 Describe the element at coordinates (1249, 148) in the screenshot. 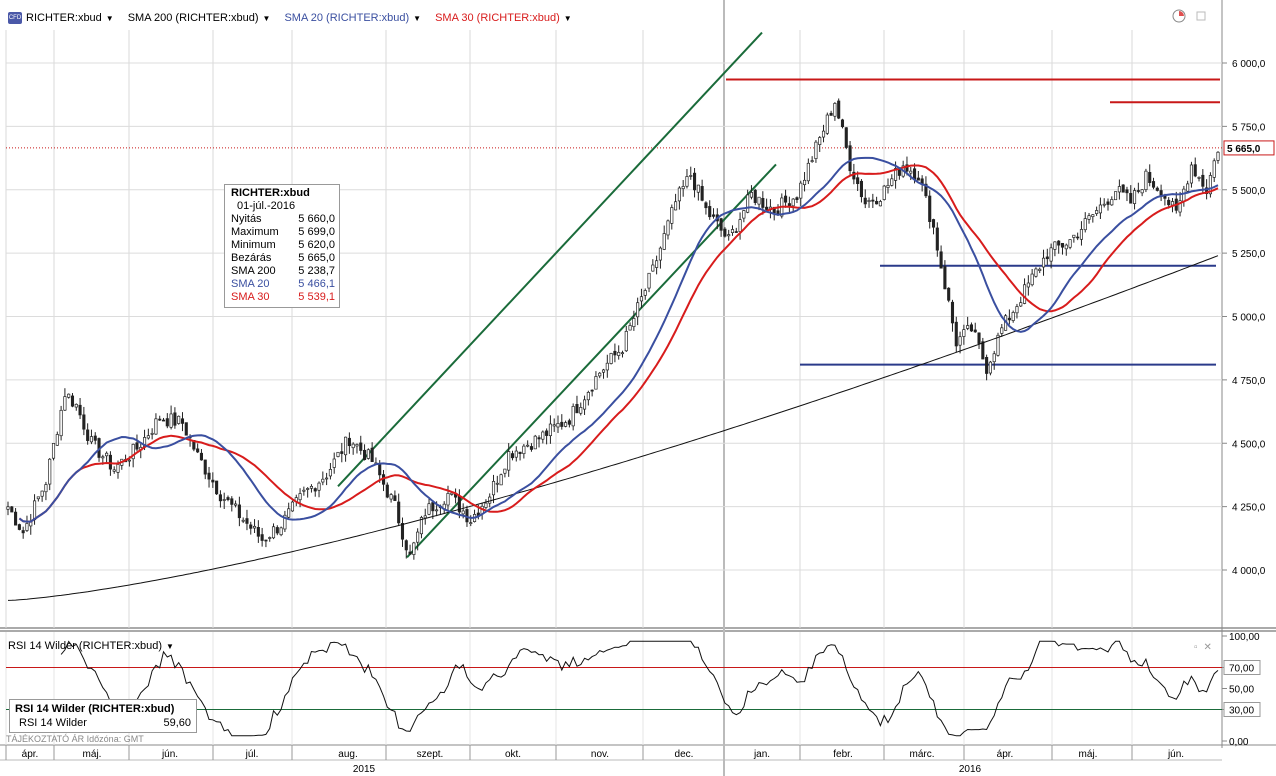

I see `last-price-box` at that location.